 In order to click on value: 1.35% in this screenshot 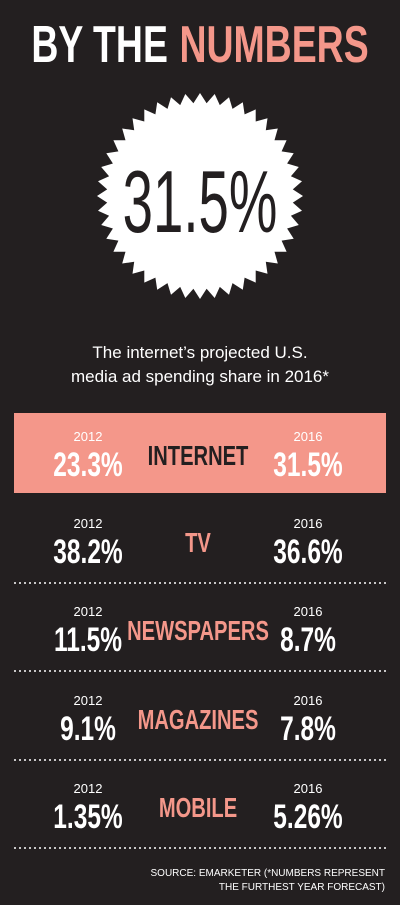, I will do `click(87, 817)`.